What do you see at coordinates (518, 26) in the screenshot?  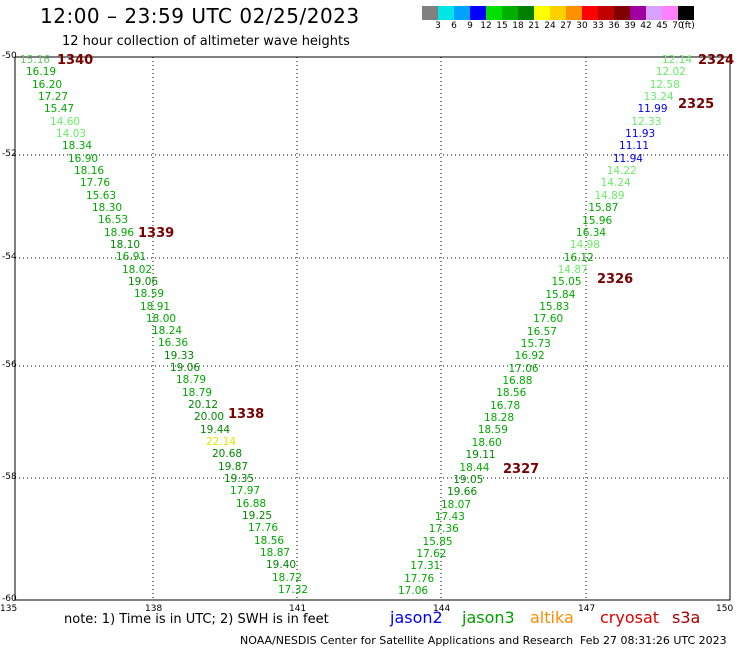 I see `color-scale-label: 18` at bounding box center [518, 26].